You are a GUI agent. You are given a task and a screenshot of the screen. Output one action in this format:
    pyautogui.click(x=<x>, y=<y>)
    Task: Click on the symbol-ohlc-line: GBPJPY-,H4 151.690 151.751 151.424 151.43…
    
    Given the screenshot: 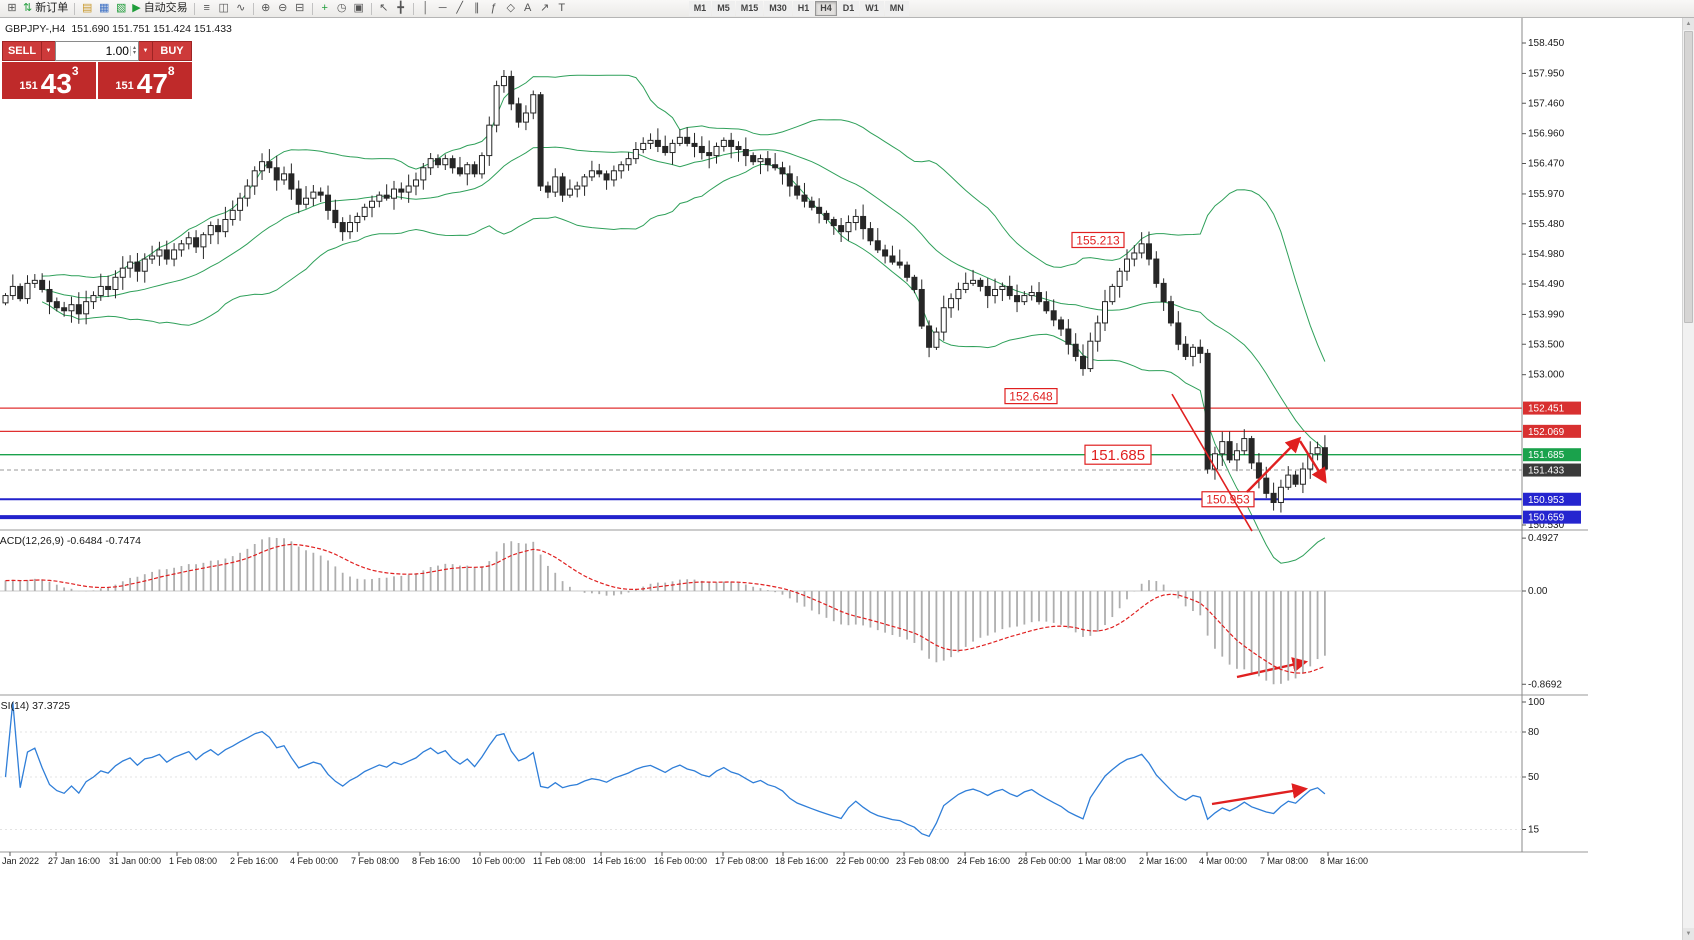 What is the action you would take?
    pyautogui.click(x=121, y=29)
    